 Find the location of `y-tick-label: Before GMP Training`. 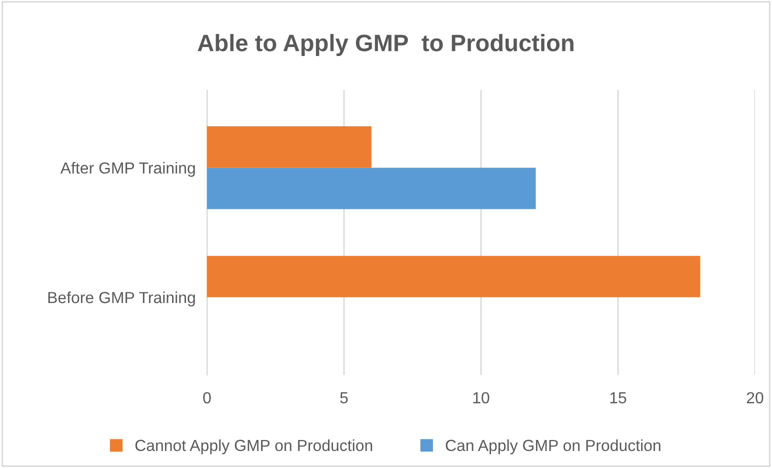

y-tick-label: Before GMP Training is located at coordinates (121, 298).